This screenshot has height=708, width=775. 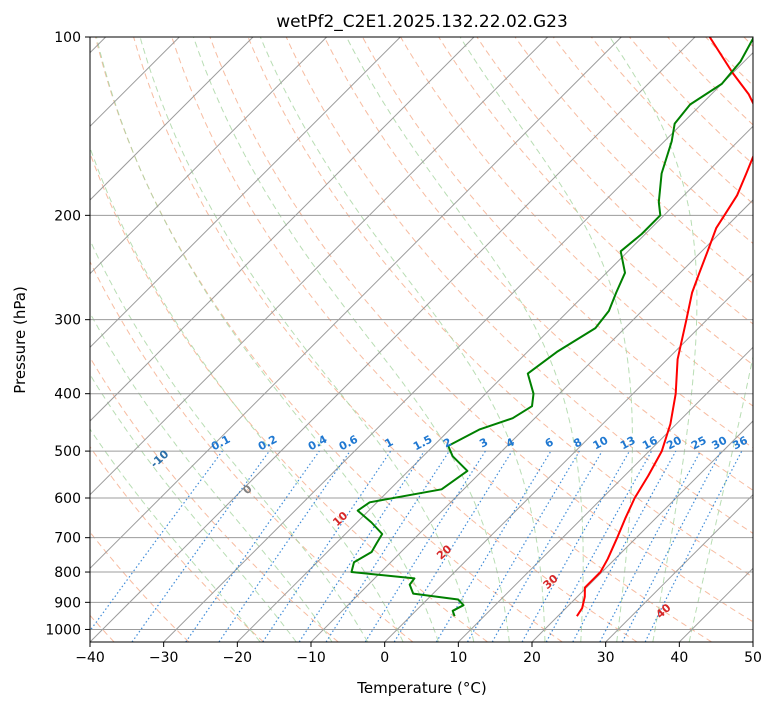 I want to click on dry-adiabat-label: 40, so click(x=663, y=611).